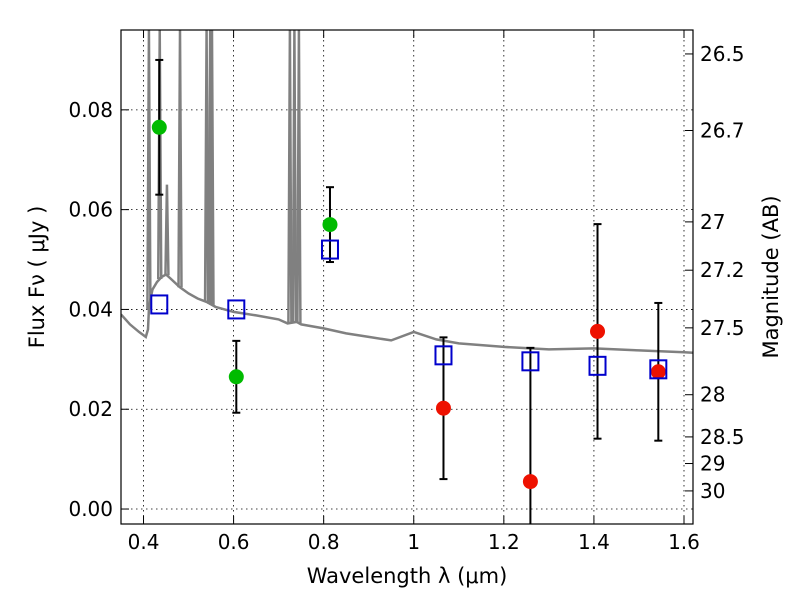 The width and height of the screenshot is (800, 600). I want to click on x-tick-label: 0.4, so click(144, 542).